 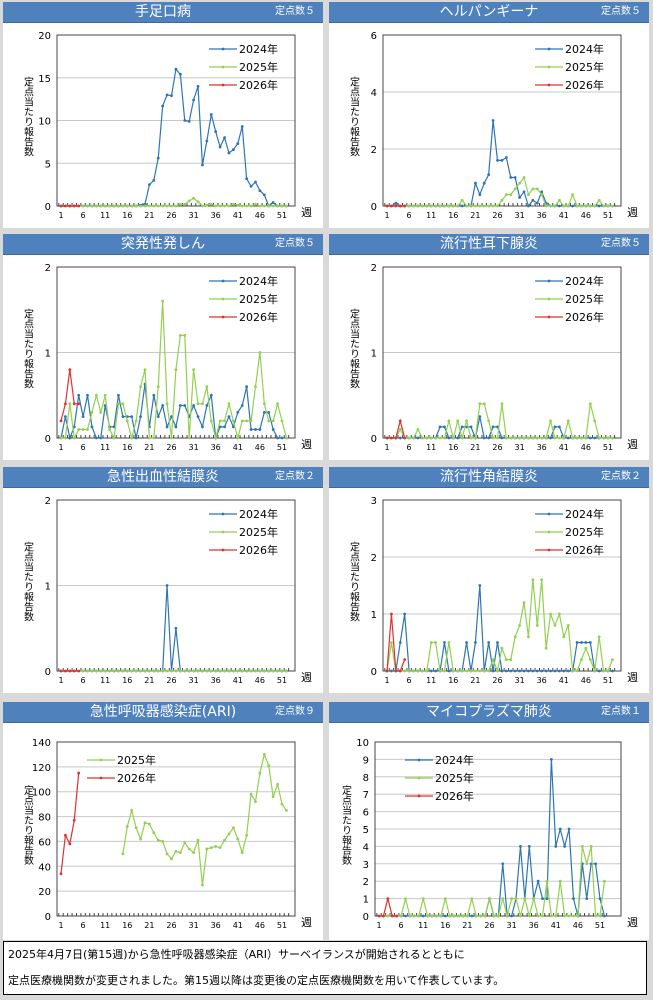 What do you see at coordinates (163, 712) in the screenshot?
I see `chart-header: 急性呼吸器感染症(ARI) 定点数９` at bounding box center [163, 712].